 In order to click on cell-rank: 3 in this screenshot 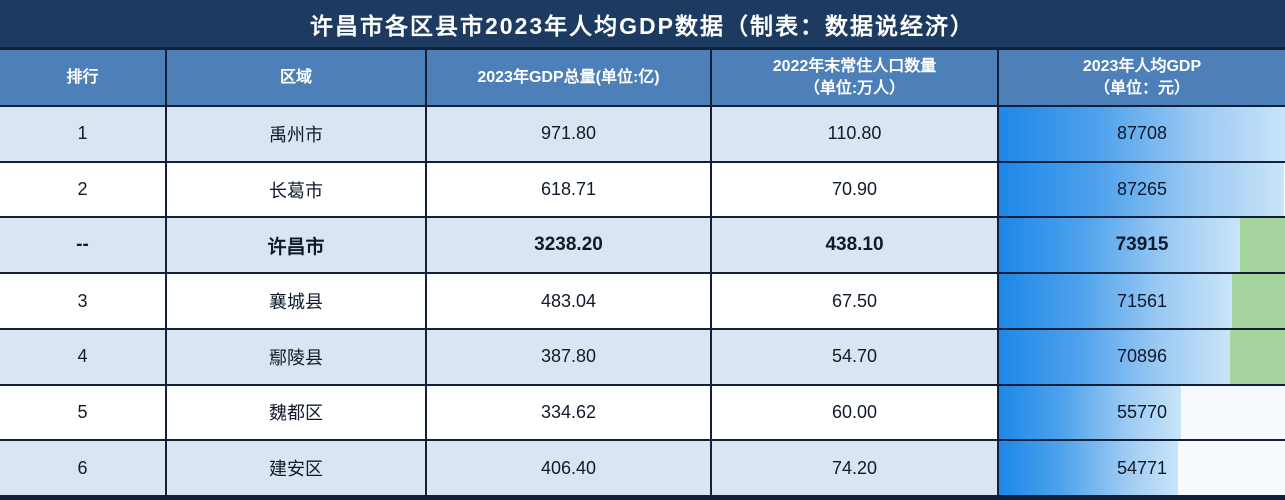, I will do `click(82, 301)`.